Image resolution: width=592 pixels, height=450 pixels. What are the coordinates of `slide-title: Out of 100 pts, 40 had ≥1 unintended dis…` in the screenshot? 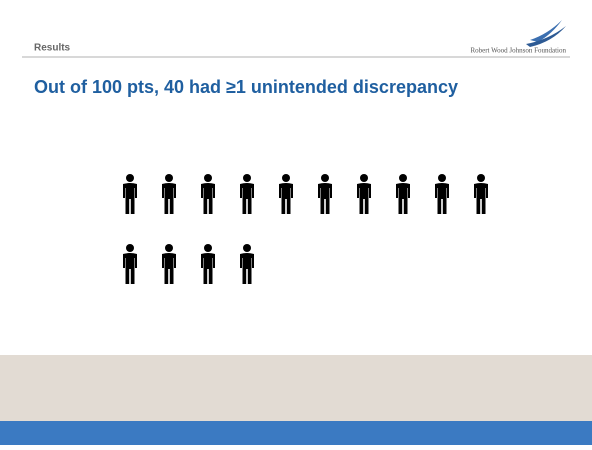 It's located at (246, 87).